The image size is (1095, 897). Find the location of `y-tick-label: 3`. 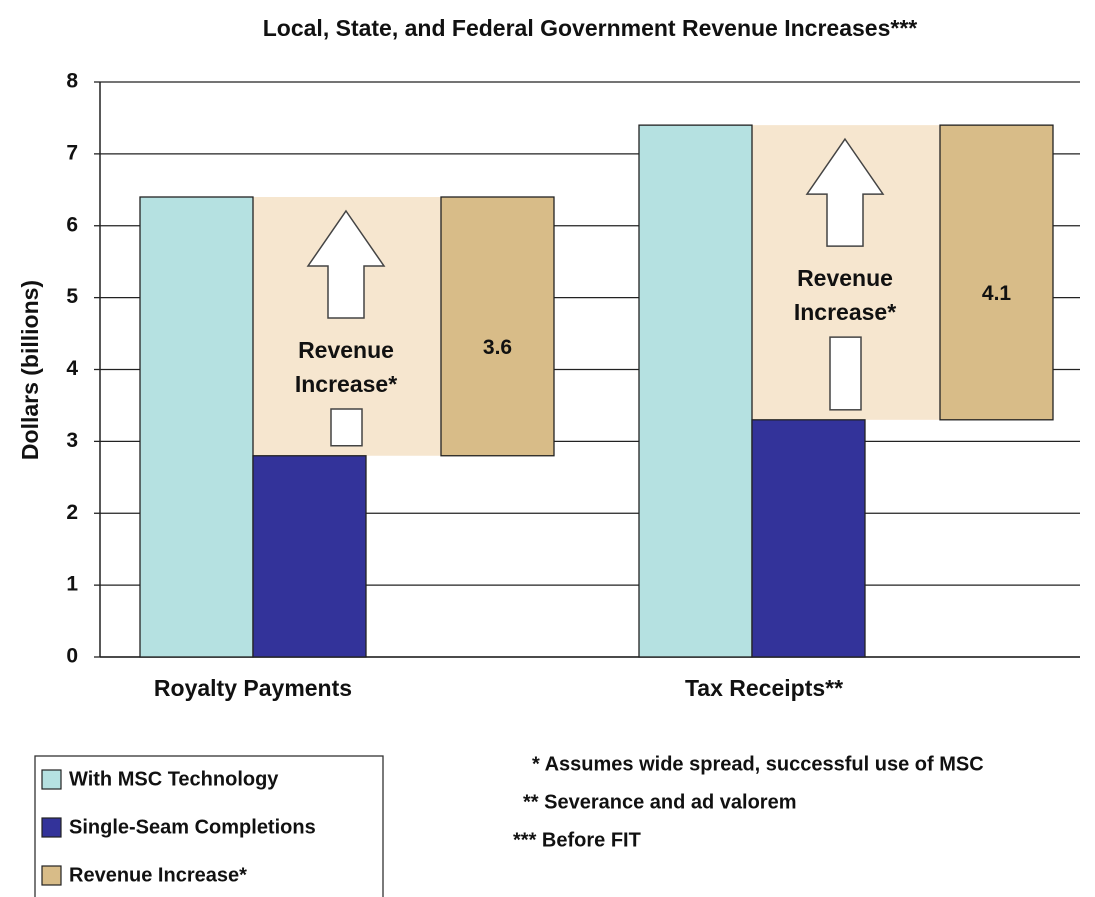

y-tick-label: 3 is located at coordinates (72, 440).